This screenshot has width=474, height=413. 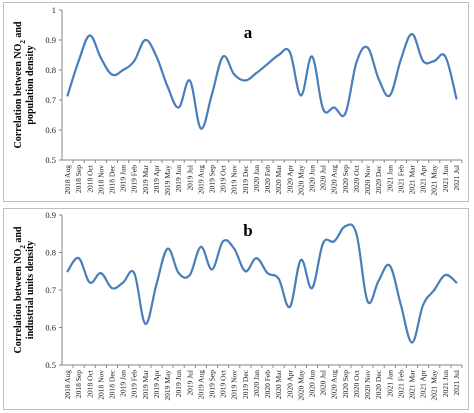 What do you see at coordinates (54, 10) in the screenshot?
I see `y-tick-label: 1` at bounding box center [54, 10].